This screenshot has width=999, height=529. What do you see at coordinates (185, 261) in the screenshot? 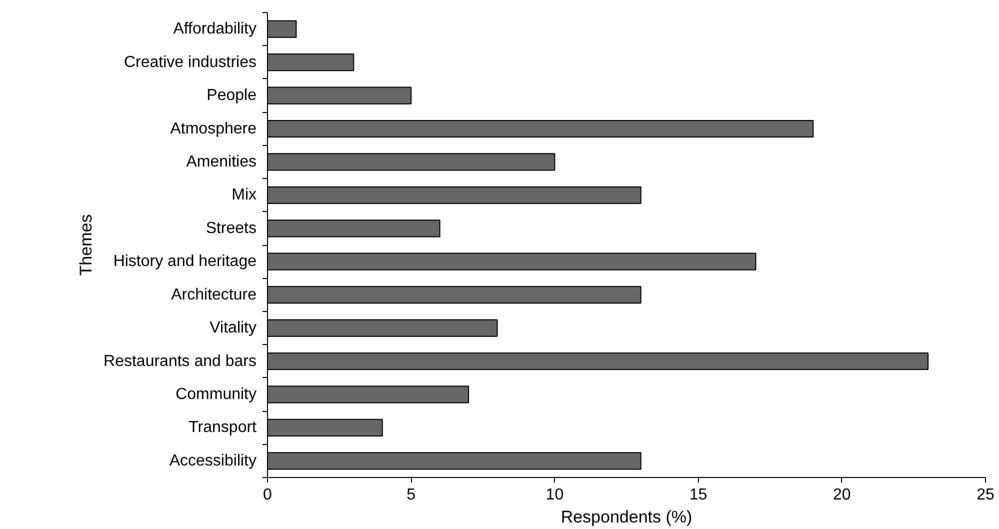
I see `y-tick-label: History and heritage` at bounding box center [185, 261].